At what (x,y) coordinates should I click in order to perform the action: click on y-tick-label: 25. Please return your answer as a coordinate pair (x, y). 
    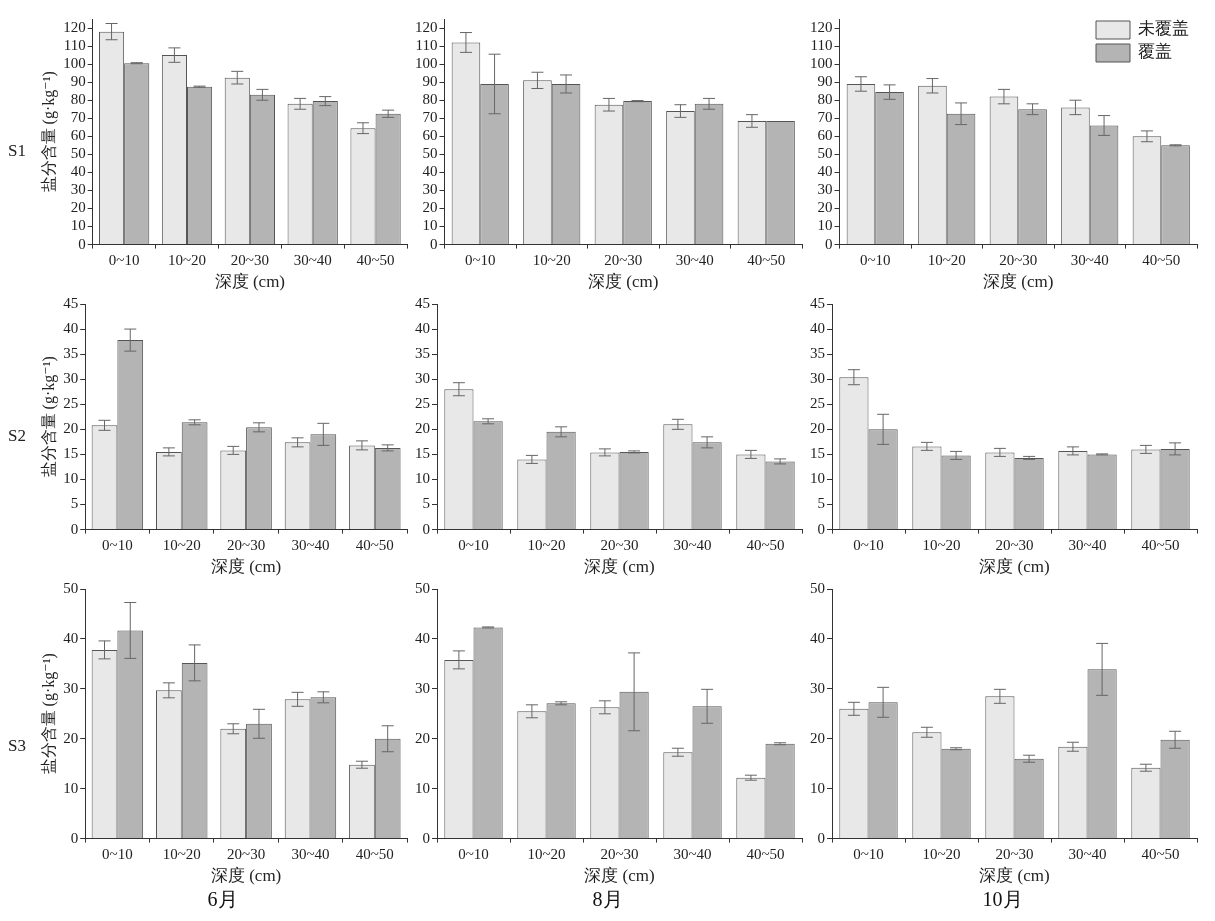
    Looking at the image, I should click on (817, 403).